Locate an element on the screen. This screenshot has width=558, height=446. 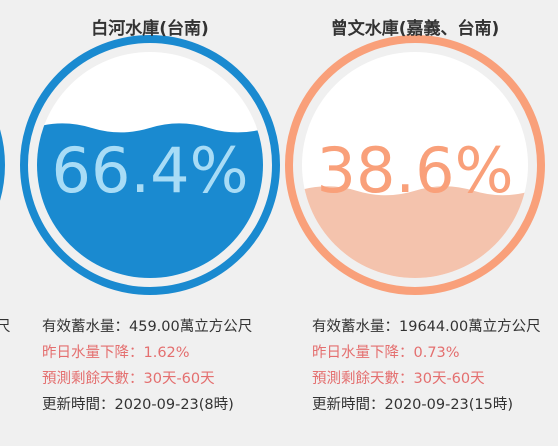
info-line: 昨日水量下降：0.73% is located at coordinates (386, 353).